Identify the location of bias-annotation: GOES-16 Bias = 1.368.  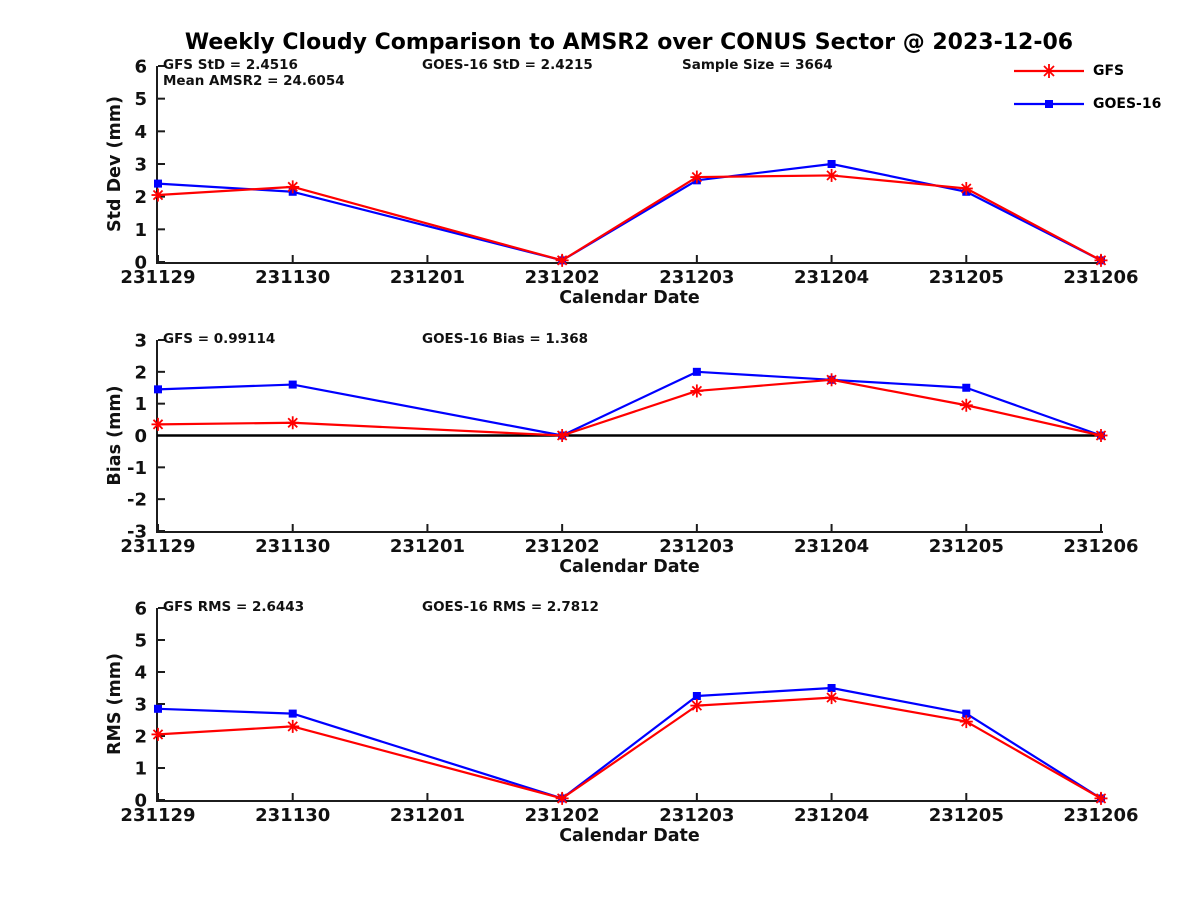
(505, 339).